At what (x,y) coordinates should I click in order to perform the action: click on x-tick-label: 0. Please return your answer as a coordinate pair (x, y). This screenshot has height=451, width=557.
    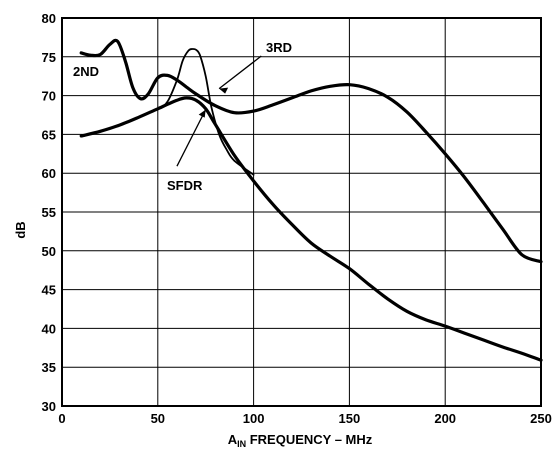
    Looking at the image, I should click on (61, 418).